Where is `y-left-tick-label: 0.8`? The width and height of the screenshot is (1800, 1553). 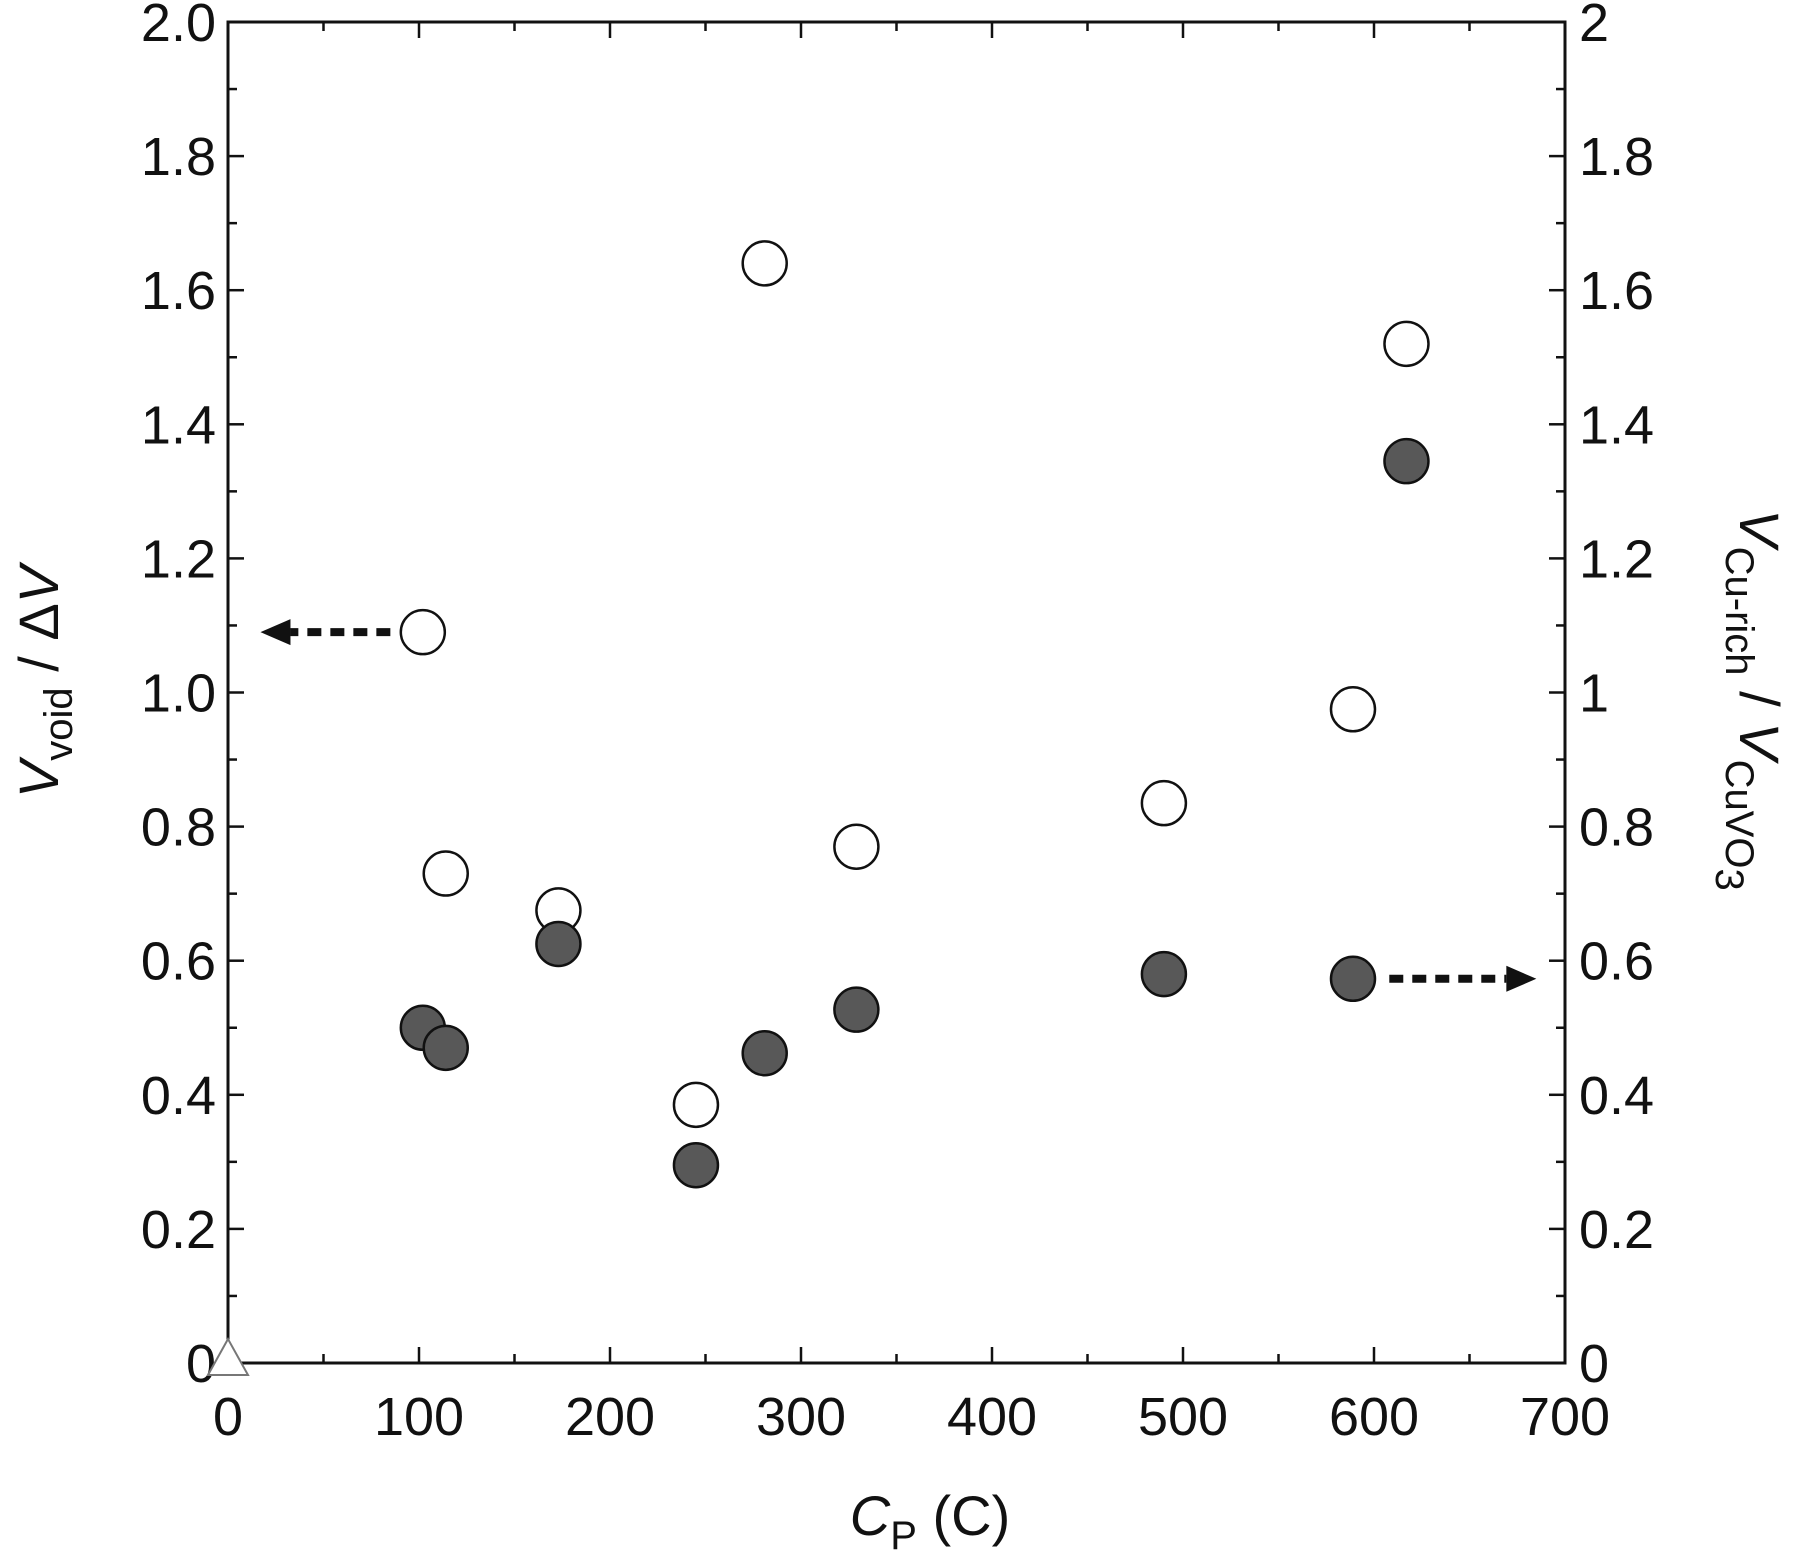 y-left-tick-label: 0.8 is located at coordinates (178, 828).